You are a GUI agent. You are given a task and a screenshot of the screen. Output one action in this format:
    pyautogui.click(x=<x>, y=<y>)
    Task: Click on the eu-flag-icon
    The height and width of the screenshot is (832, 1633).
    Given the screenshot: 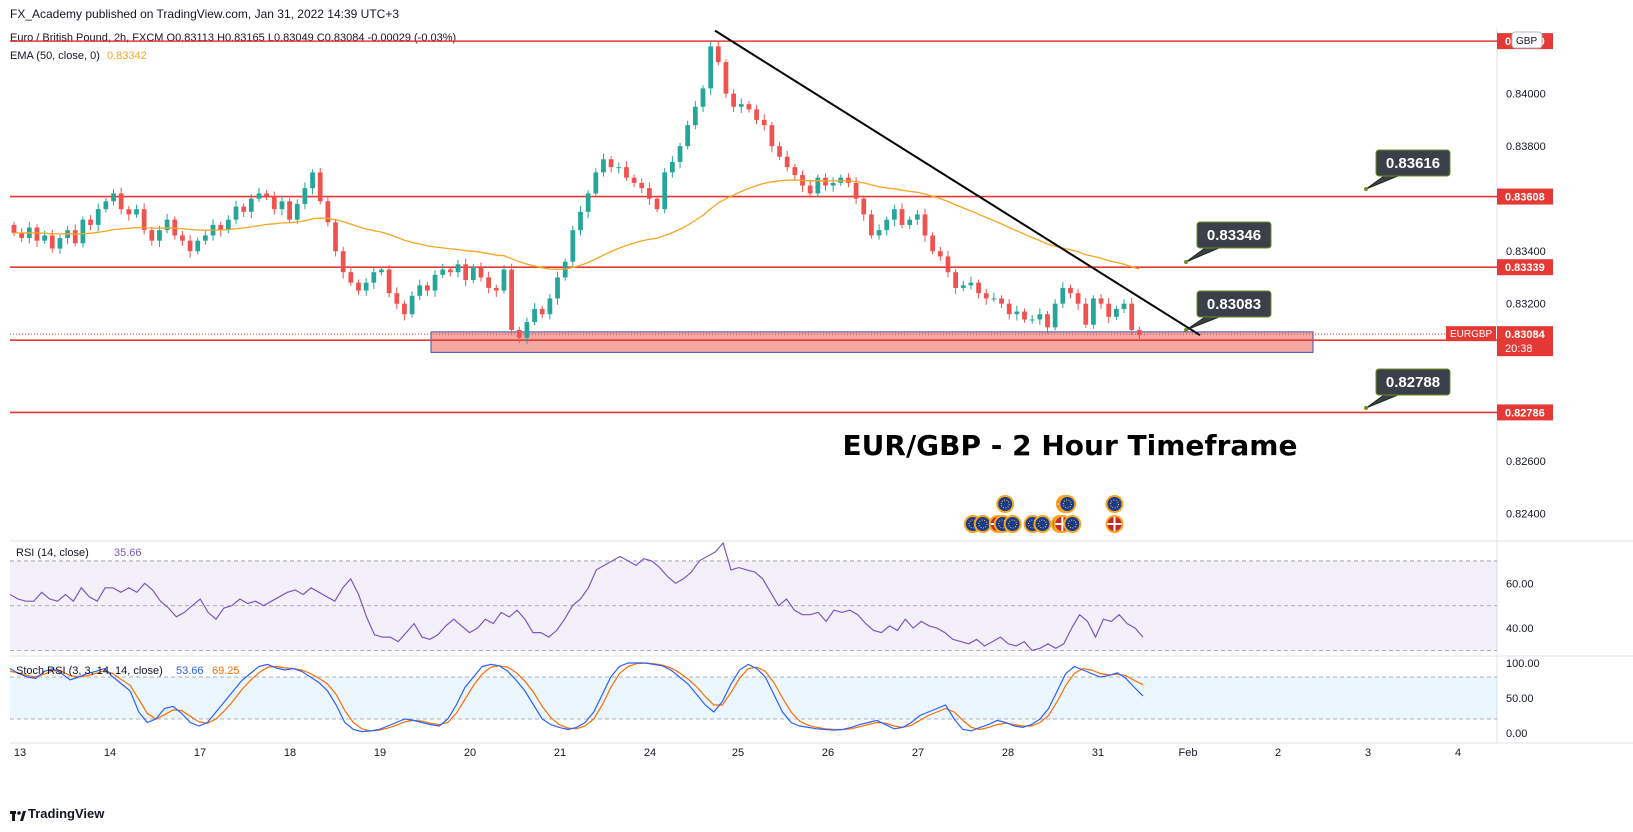 What is the action you would take?
    pyautogui.click(x=1012, y=524)
    